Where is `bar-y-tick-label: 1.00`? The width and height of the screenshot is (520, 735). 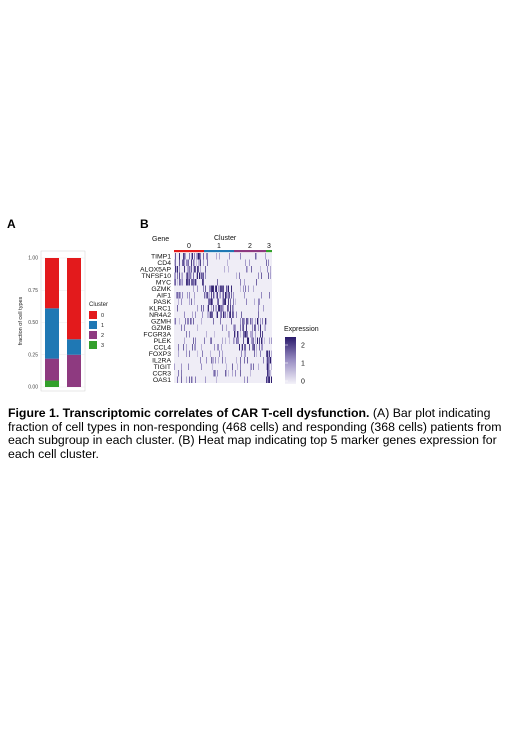
bar-y-tick-label: 1.00 is located at coordinates (33, 259).